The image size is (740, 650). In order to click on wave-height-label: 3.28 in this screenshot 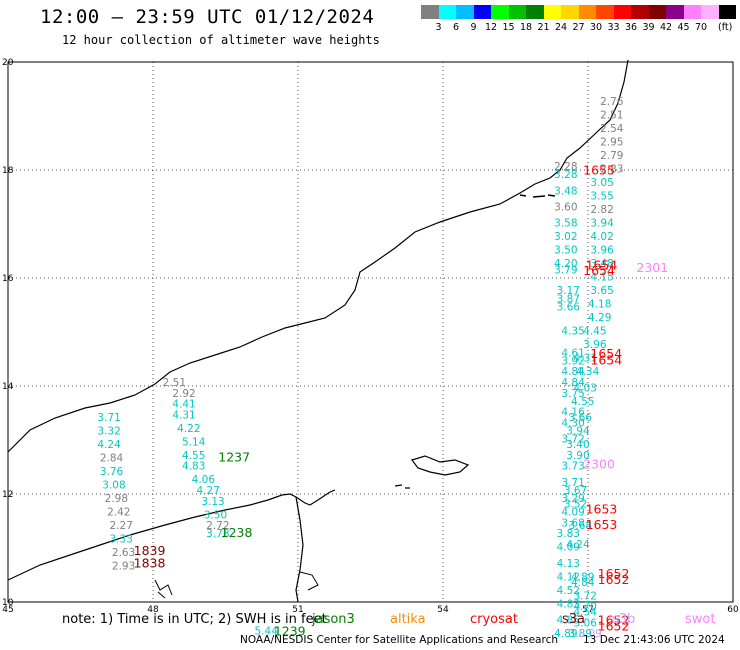, I will do `click(565, 175)`.